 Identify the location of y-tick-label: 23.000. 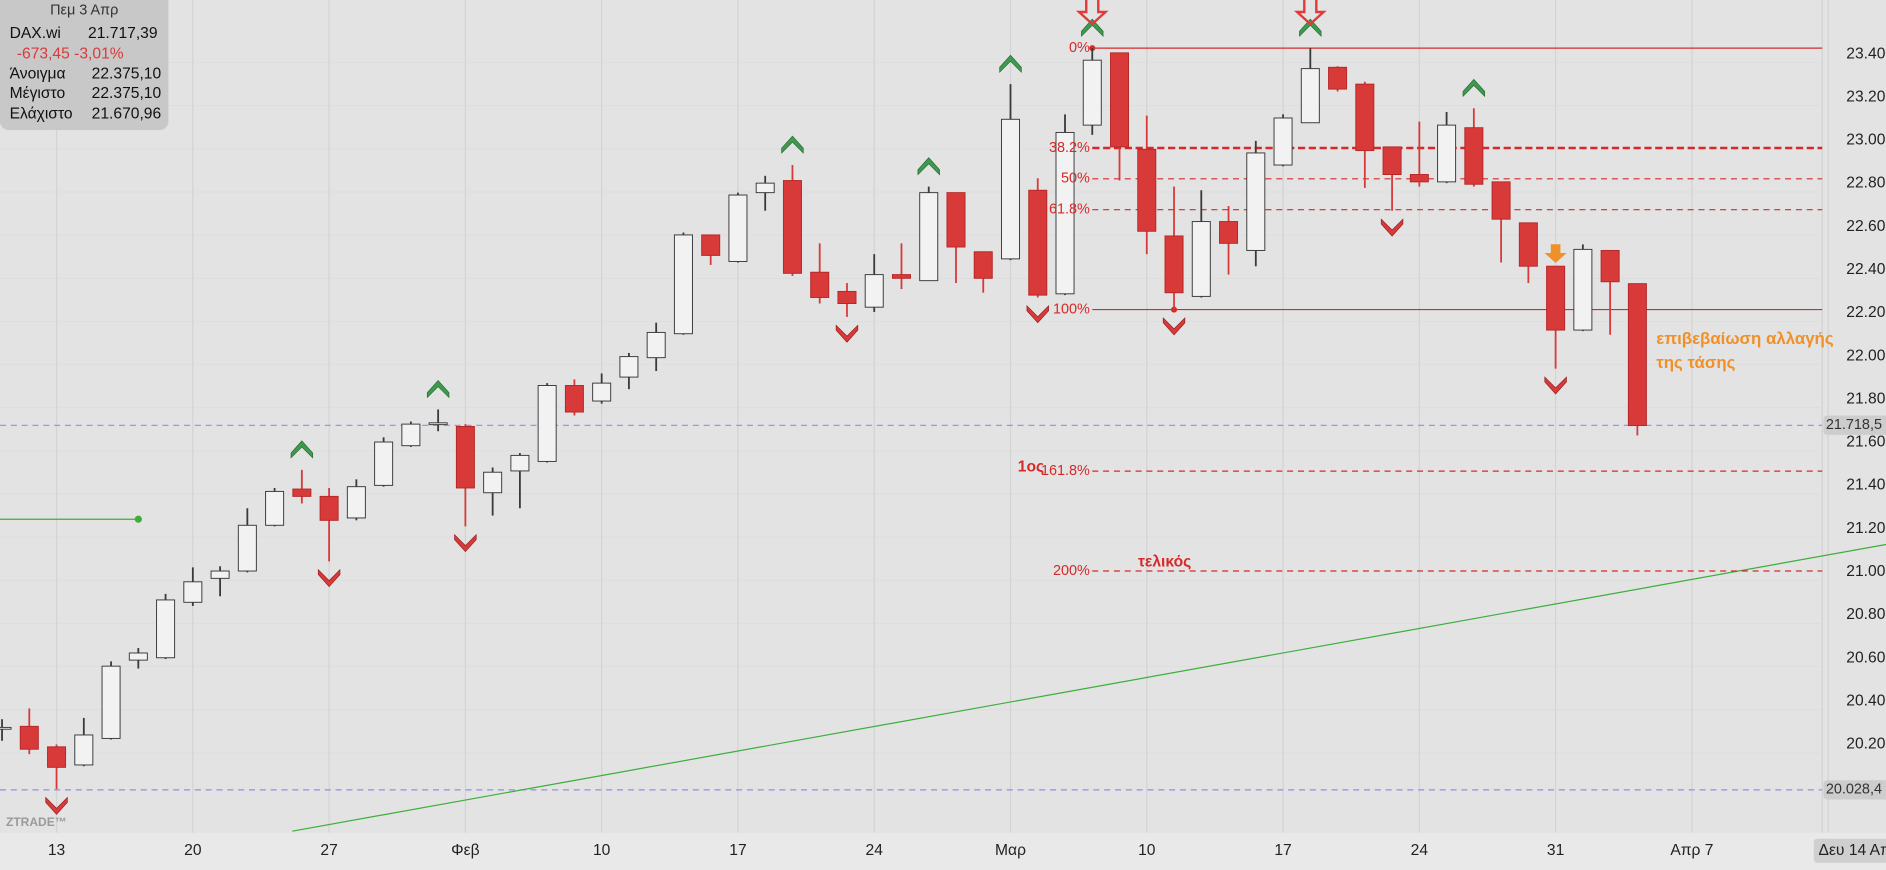
(1866, 140).